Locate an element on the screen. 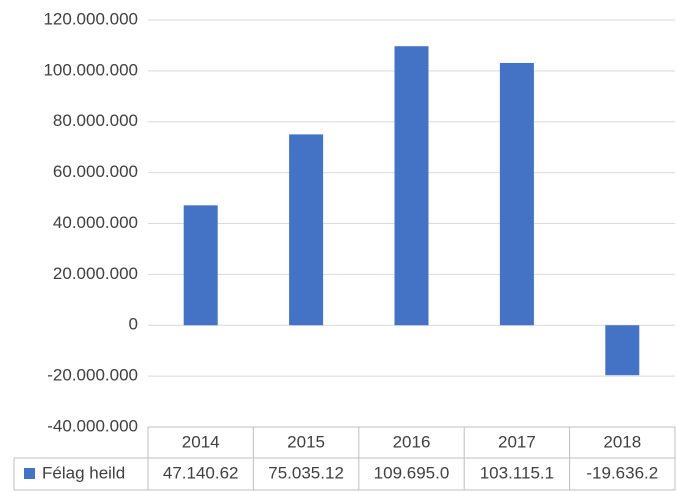 This screenshot has width=676, height=492. y-tick-label: -40.000.000 is located at coordinates (92, 425).